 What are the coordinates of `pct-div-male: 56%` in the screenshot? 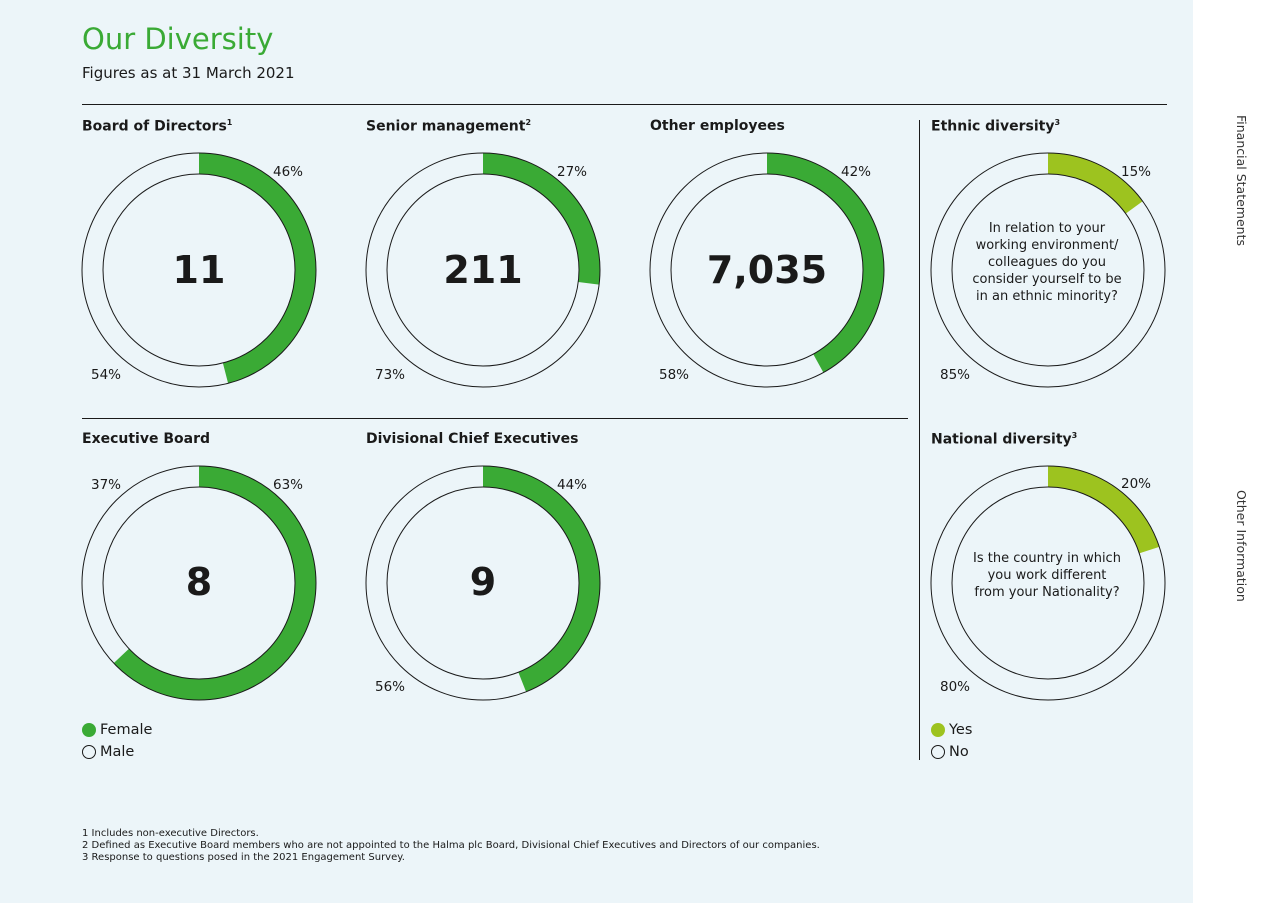 It's located at (390, 687).